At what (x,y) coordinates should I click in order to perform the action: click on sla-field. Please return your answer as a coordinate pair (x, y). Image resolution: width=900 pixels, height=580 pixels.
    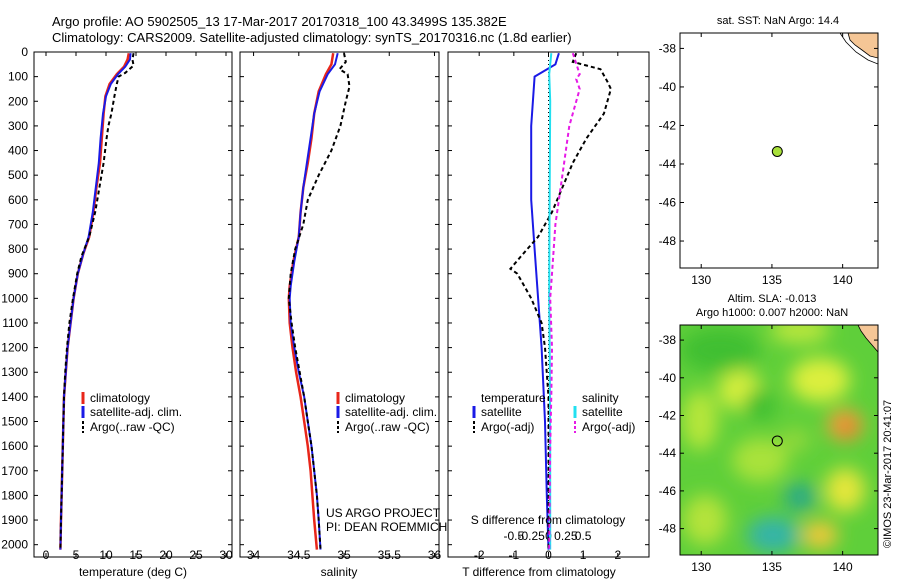
    Looking at the image, I should click on (779, 440).